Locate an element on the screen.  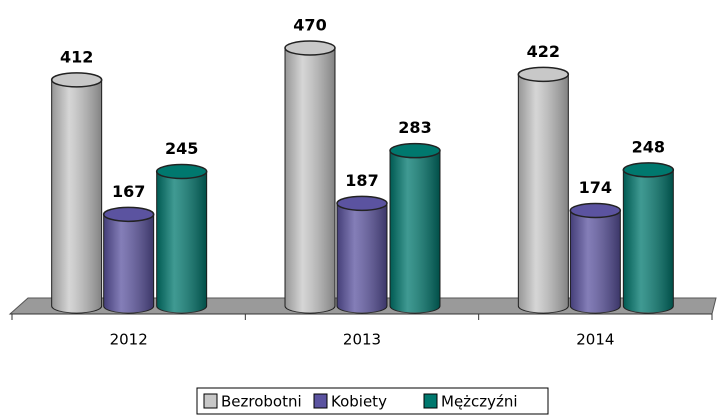
x-tick-label: 2012 is located at coordinates (129, 340).